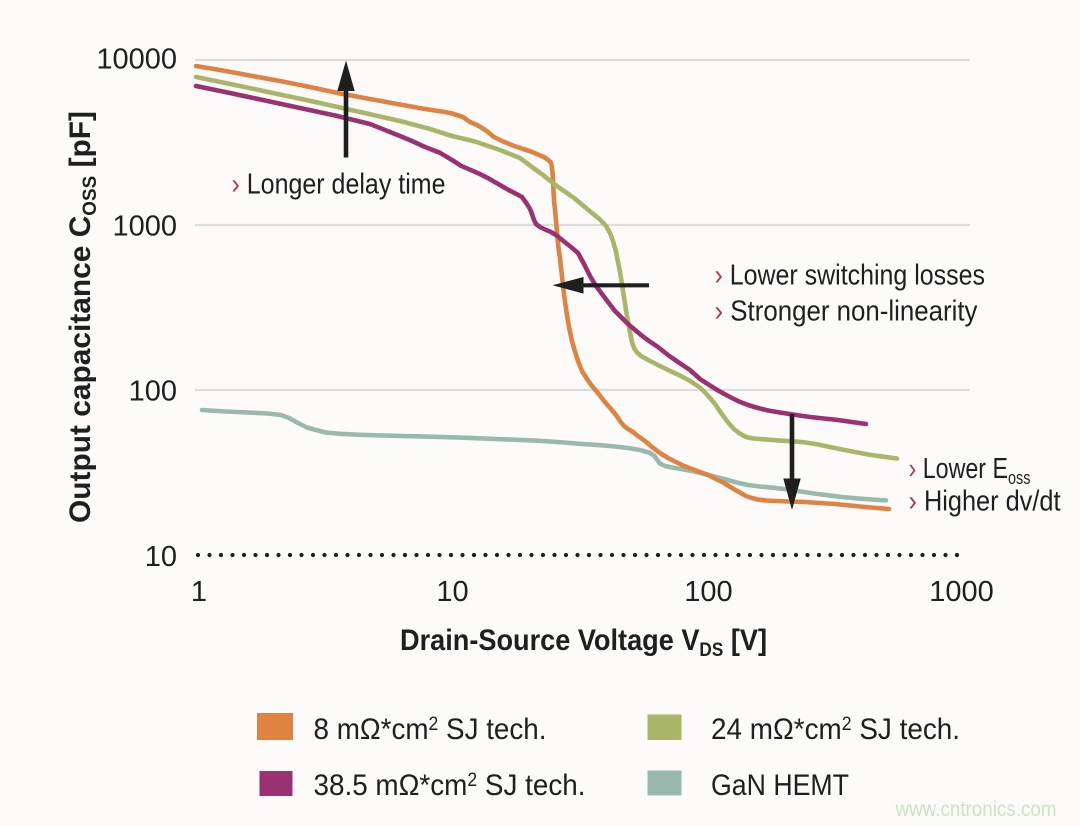 The height and width of the screenshot is (826, 1080). What do you see at coordinates (450, 785) in the screenshot?
I see `svg-text: 38.5 mΩ*cm2 SJ tech.` at bounding box center [450, 785].